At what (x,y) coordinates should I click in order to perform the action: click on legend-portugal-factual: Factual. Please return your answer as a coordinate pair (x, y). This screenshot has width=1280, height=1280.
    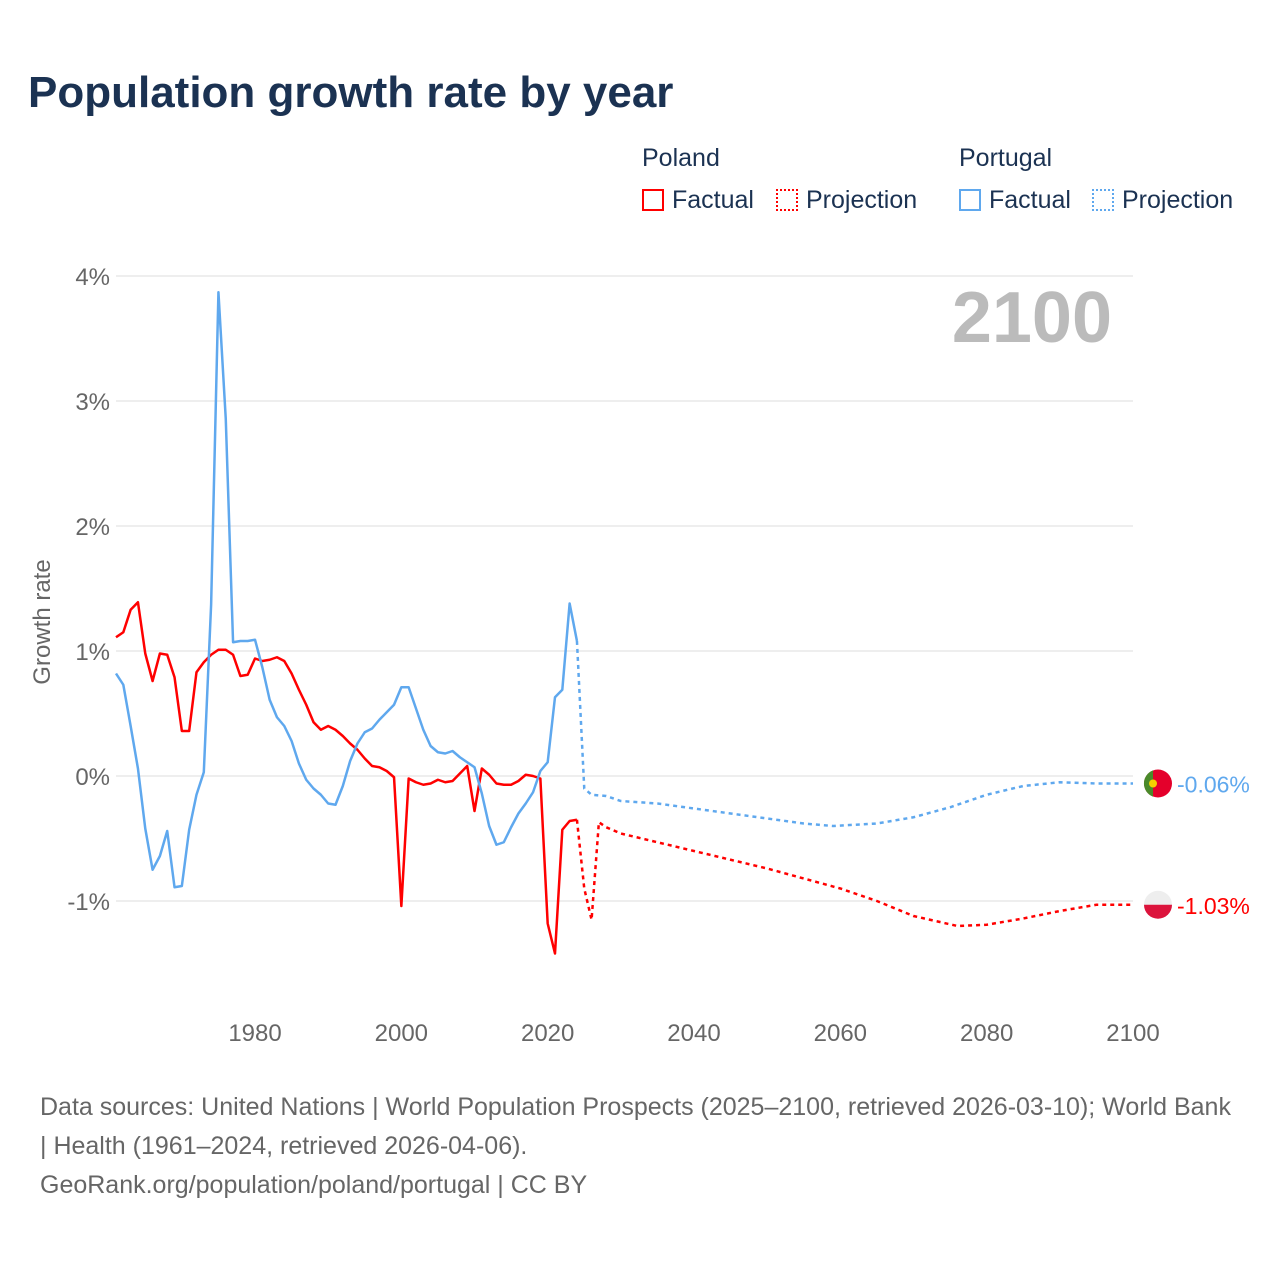
    Looking at the image, I should click on (1015, 200).